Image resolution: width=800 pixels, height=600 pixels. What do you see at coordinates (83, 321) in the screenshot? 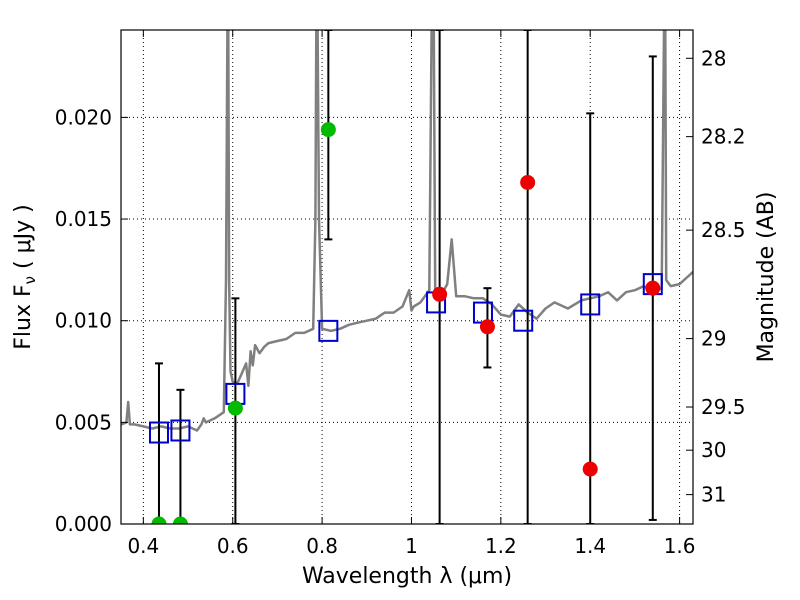
I see `y-tick-label: 0.010` at bounding box center [83, 321].